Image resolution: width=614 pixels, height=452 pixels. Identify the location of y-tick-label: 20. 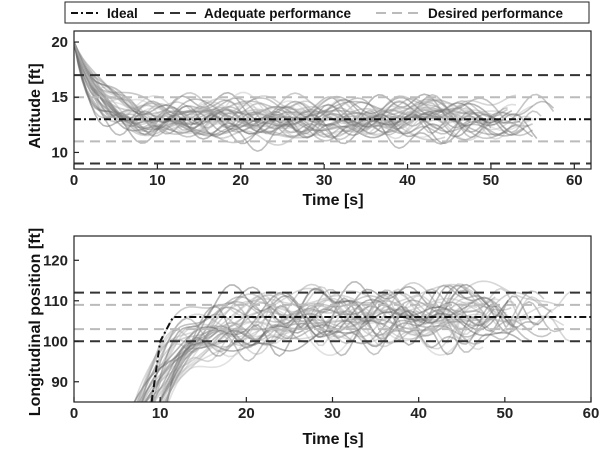
(59, 42).